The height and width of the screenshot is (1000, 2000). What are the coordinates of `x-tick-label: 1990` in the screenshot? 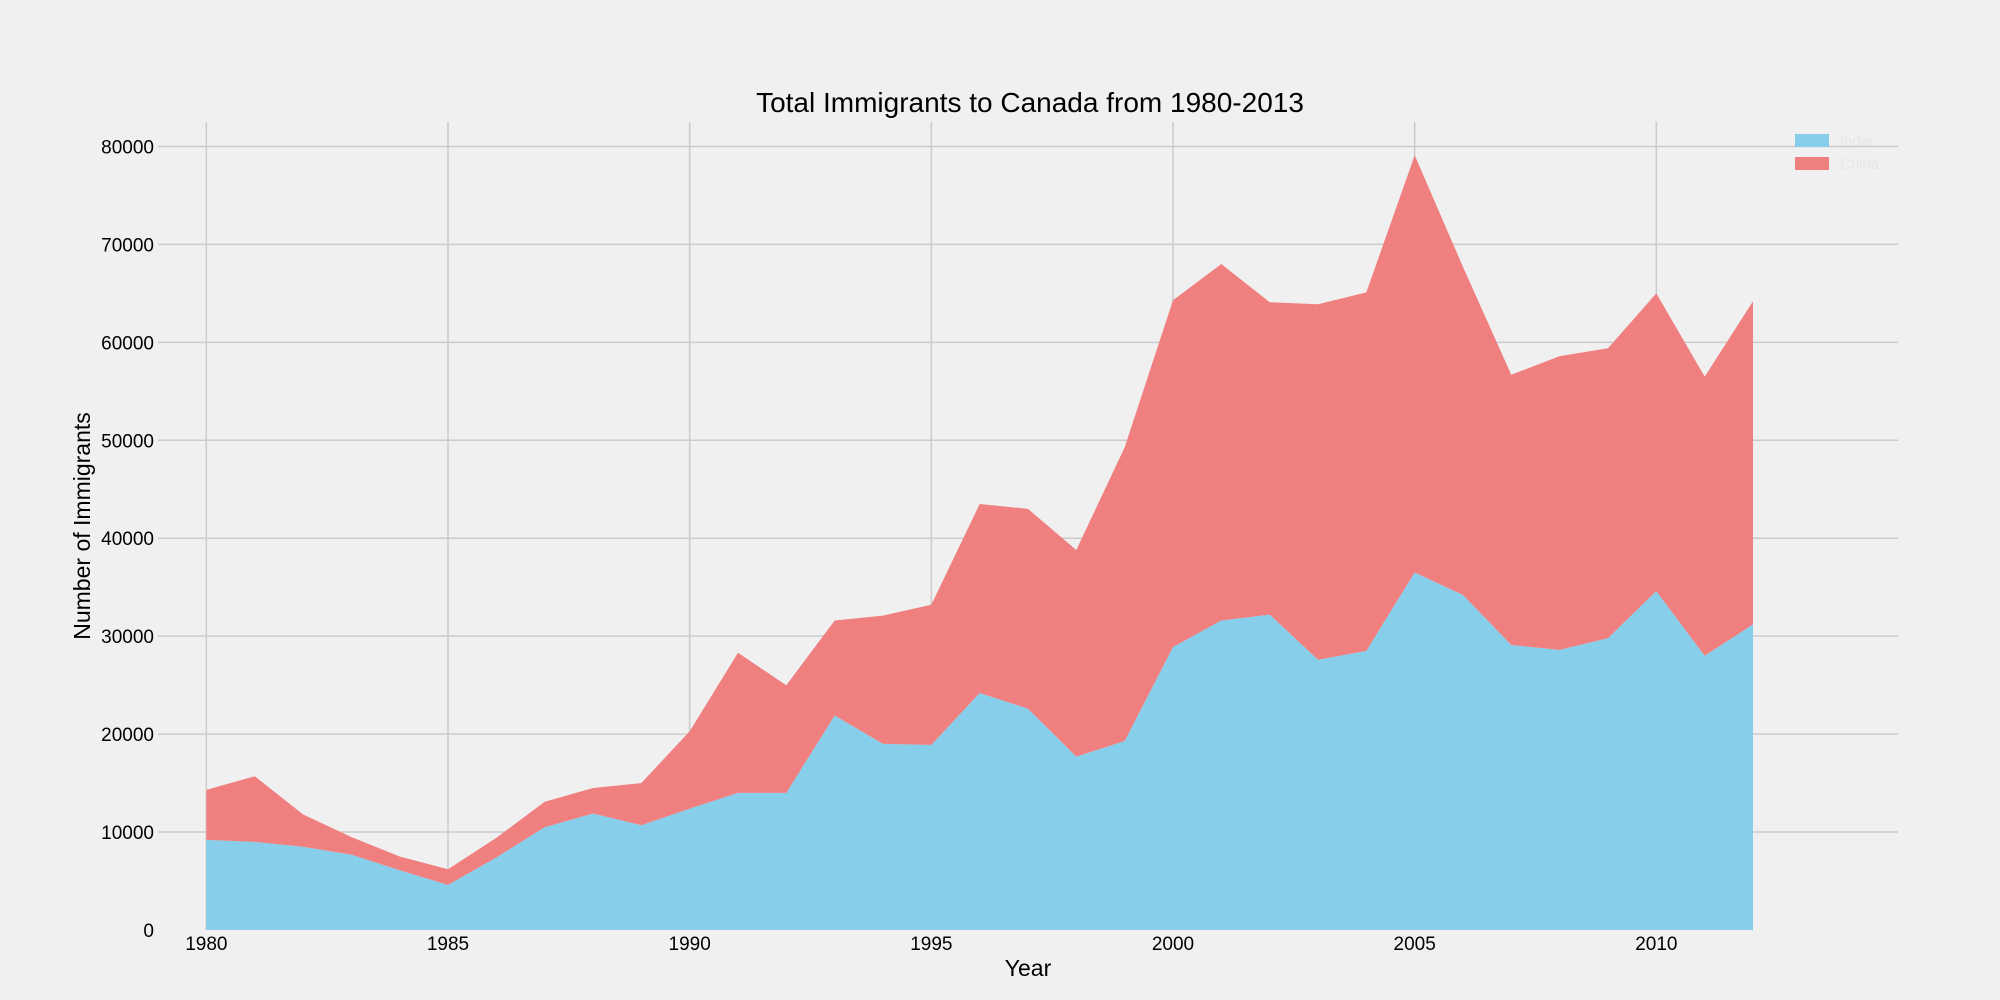 It's located at (690, 944).